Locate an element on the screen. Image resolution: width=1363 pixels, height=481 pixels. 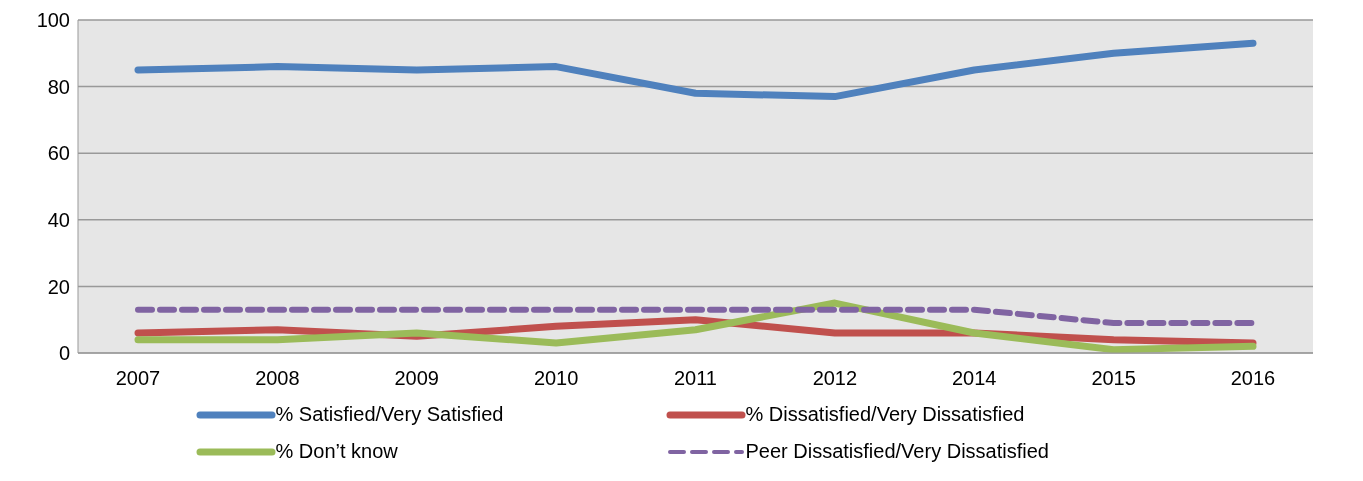
x-tick-label: 2012 is located at coordinates (835, 378).